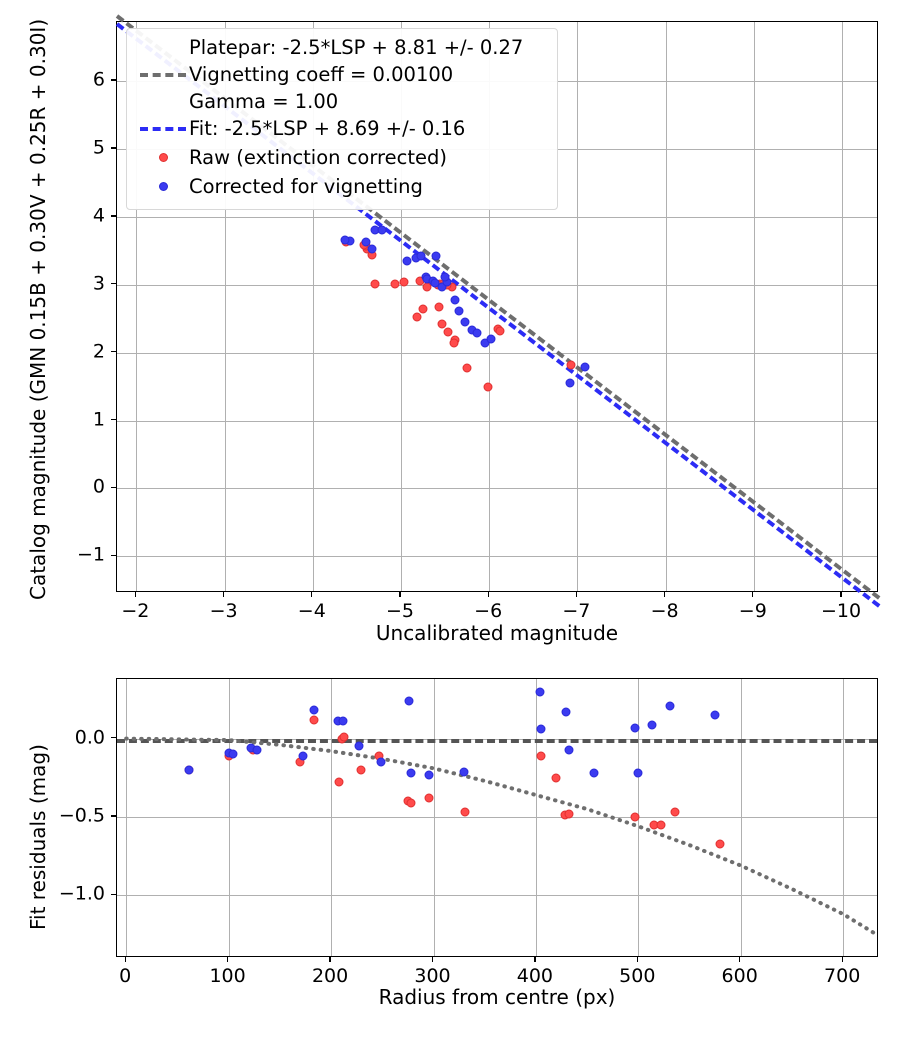 This screenshot has height=1050, width=900. What do you see at coordinates (98, 283) in the screenshot?
I see `axis-tick-label-y: 3` at bounding box center [98, 283].